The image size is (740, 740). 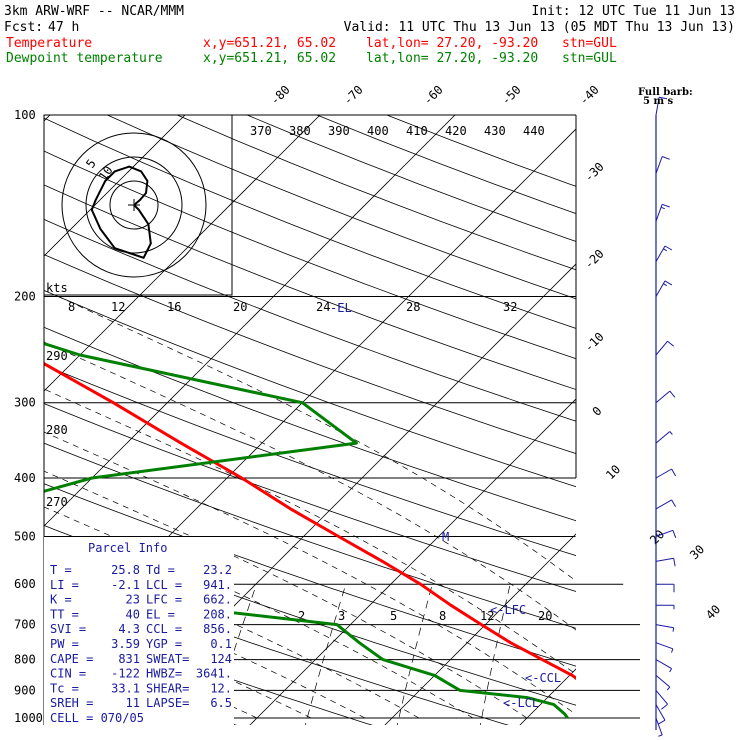 I want to click on ccl-marker: <-CCL, so click(x=543, y=678).